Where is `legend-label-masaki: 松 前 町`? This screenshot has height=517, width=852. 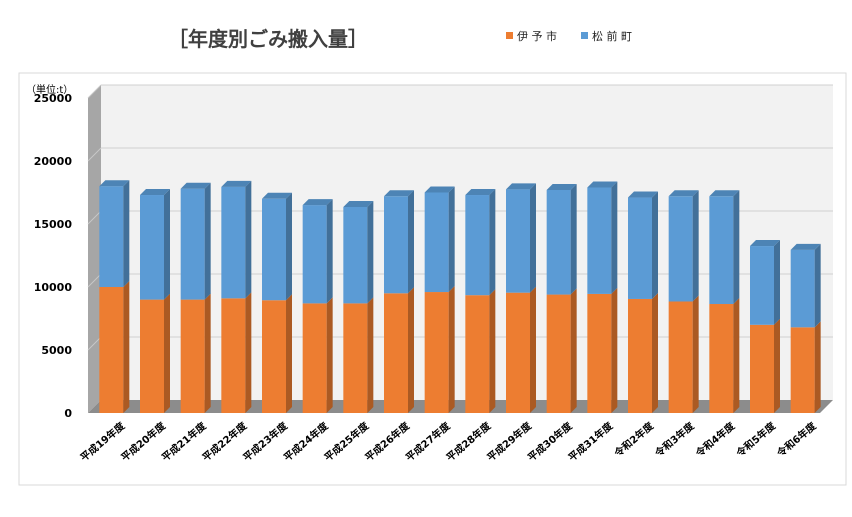 legend-label-masaki: 松 前 町 is located at coordinates (612, 36).